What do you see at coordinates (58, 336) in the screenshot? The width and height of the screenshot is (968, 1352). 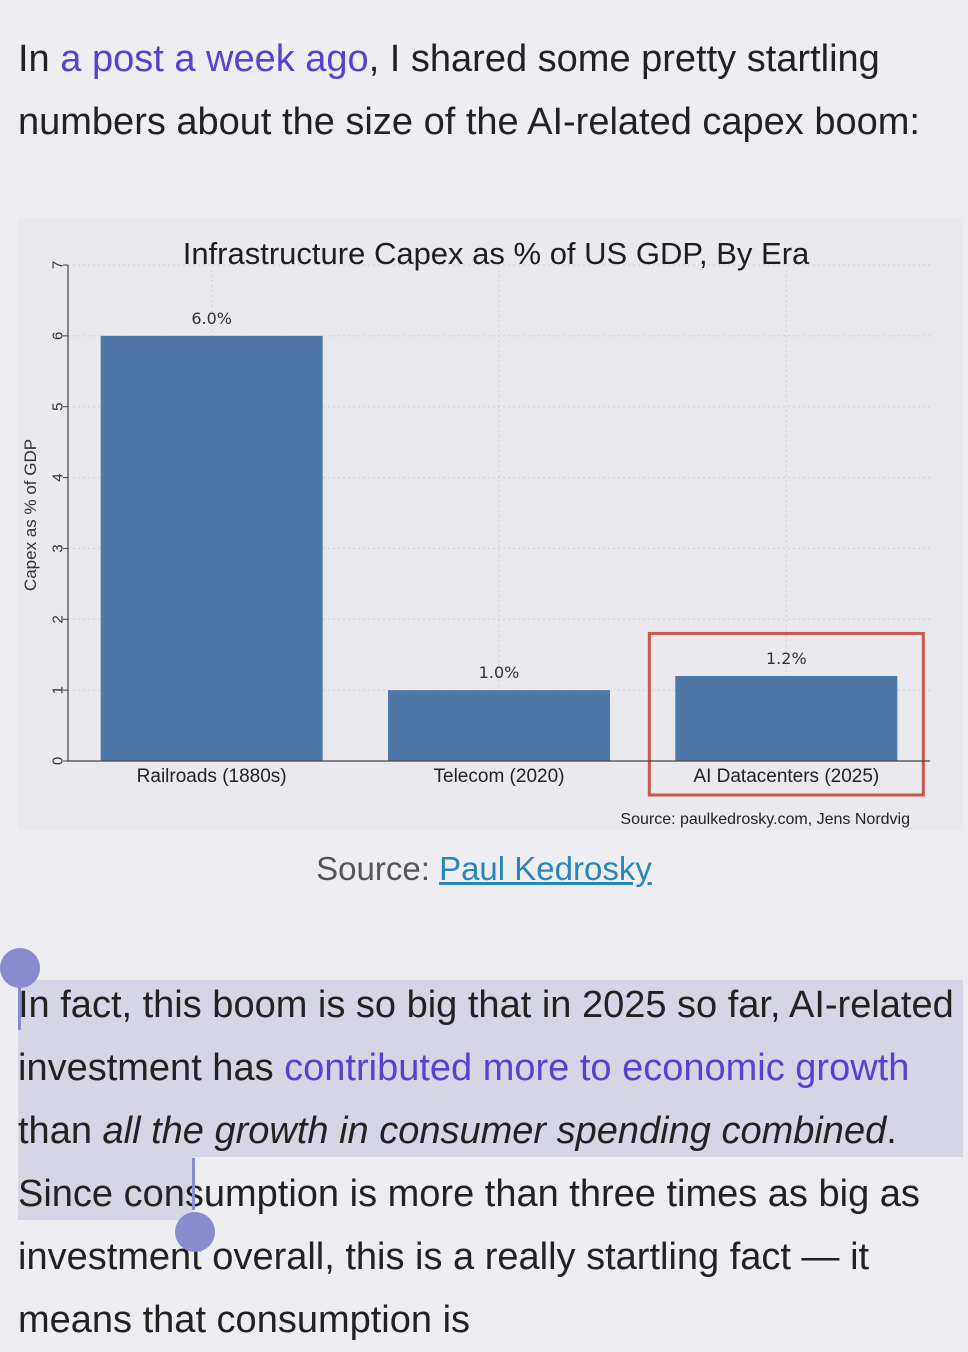 I see `y-tick-label: 6` at bounding box center [58, 336].